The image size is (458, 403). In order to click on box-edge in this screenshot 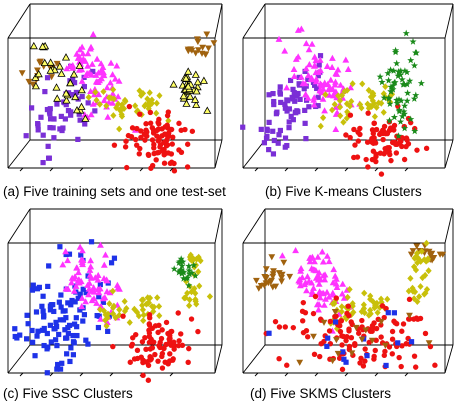, I will do `click(254, 154)`.